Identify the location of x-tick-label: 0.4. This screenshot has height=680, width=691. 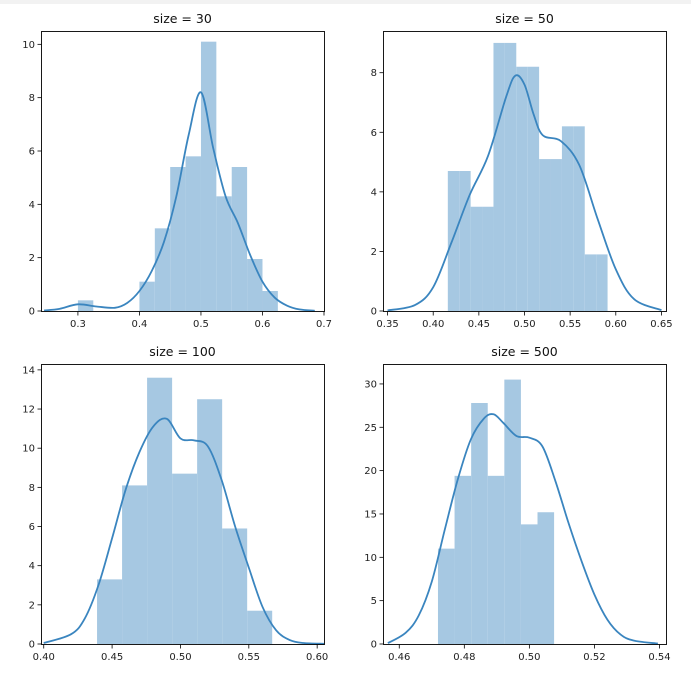
(139, 324).